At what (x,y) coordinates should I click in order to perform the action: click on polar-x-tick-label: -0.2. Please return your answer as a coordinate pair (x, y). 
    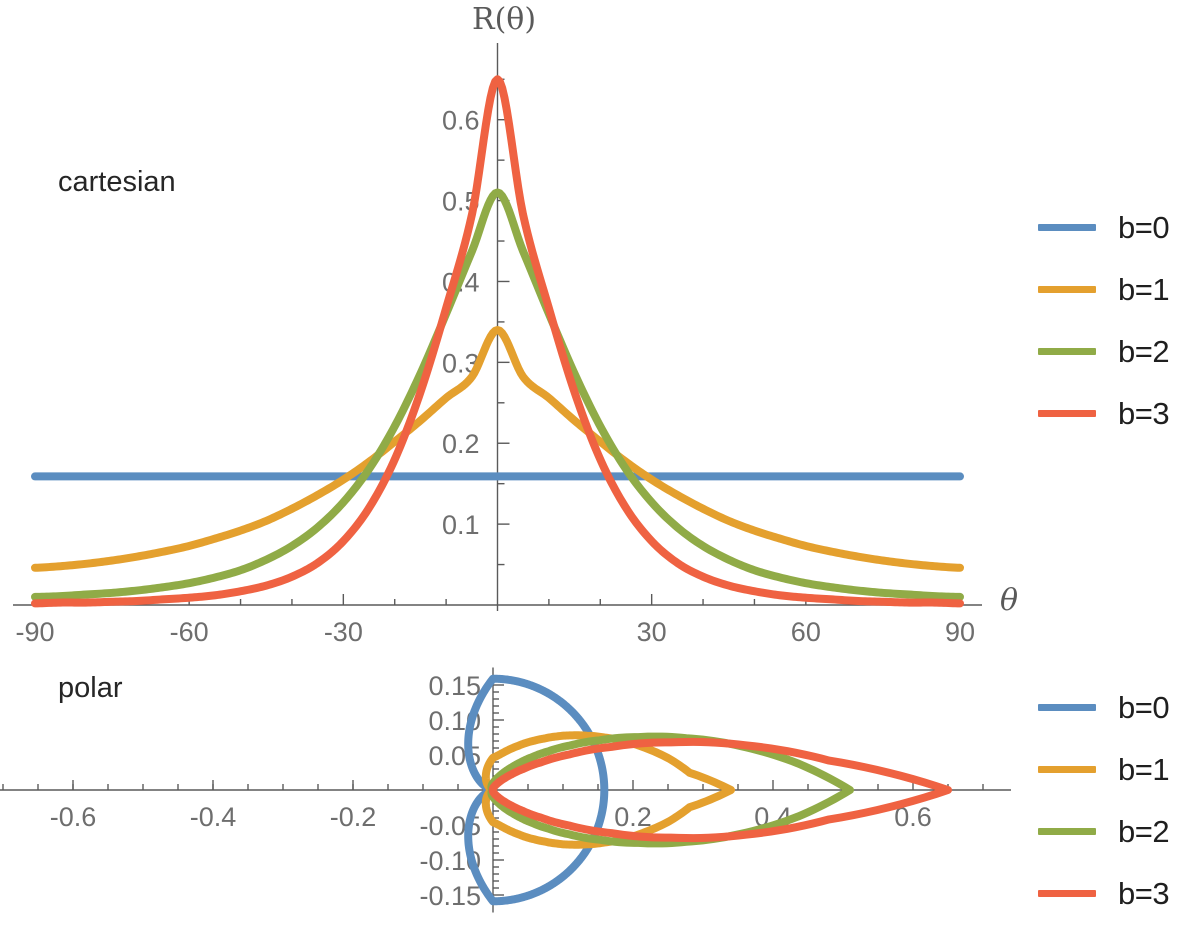
    Looking at the image, I should click on (353, 817).